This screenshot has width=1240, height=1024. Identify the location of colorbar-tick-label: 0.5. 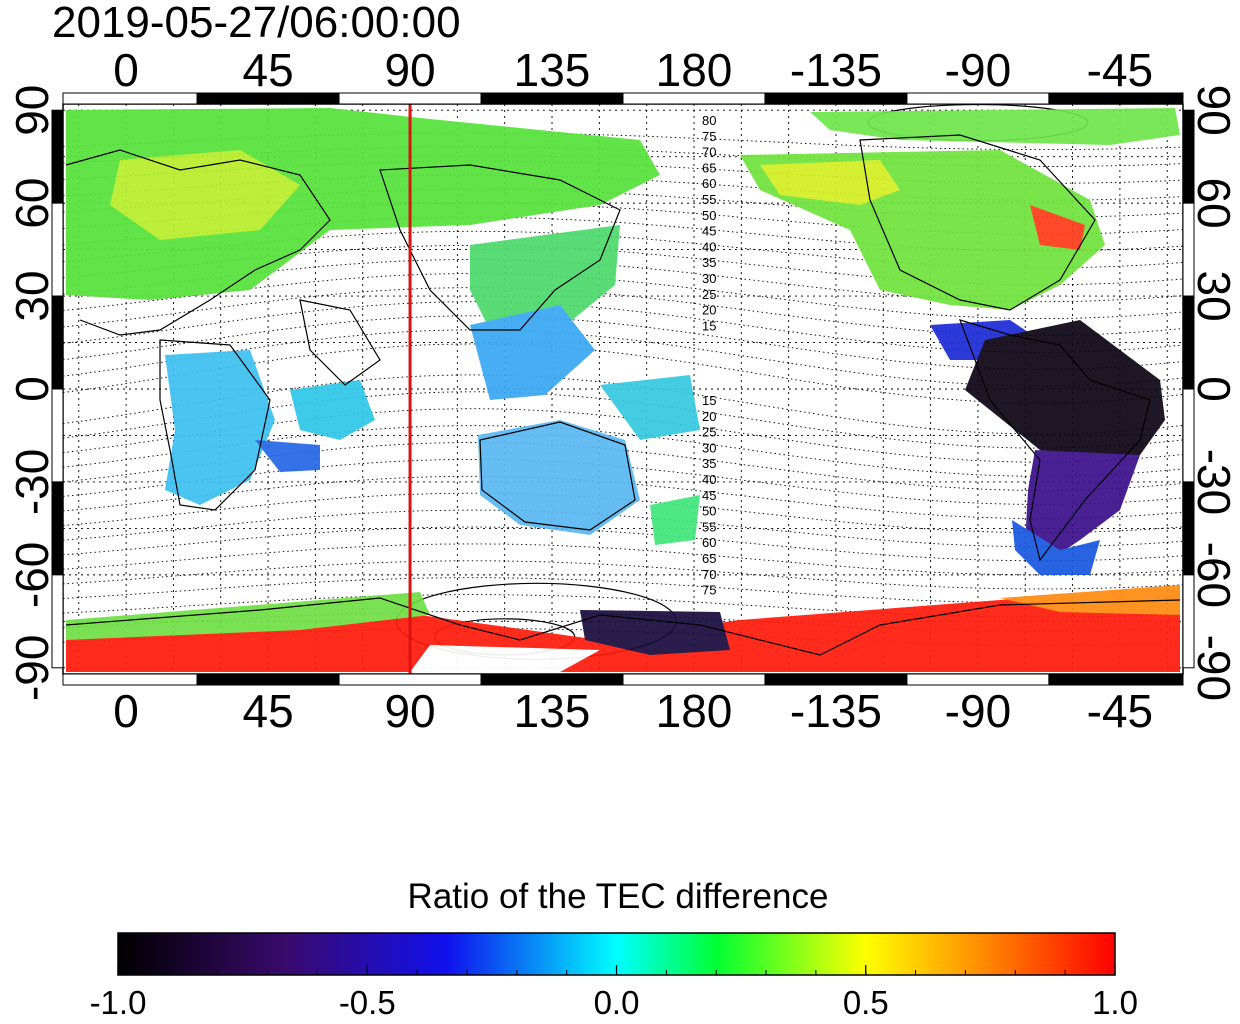
(866, 1002).